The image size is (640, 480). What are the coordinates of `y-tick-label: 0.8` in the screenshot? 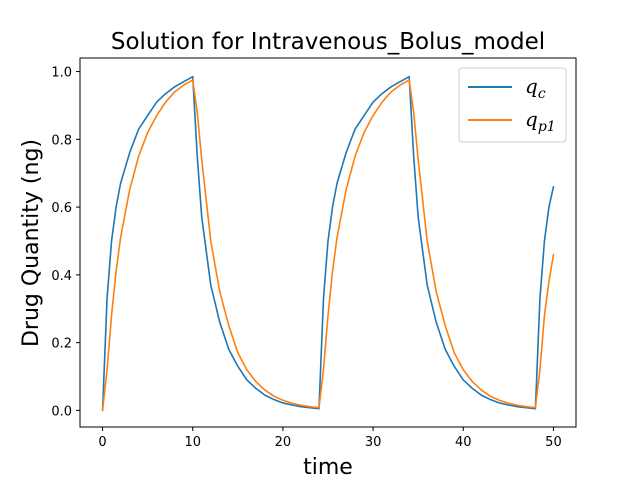 It's located at (61, 140).